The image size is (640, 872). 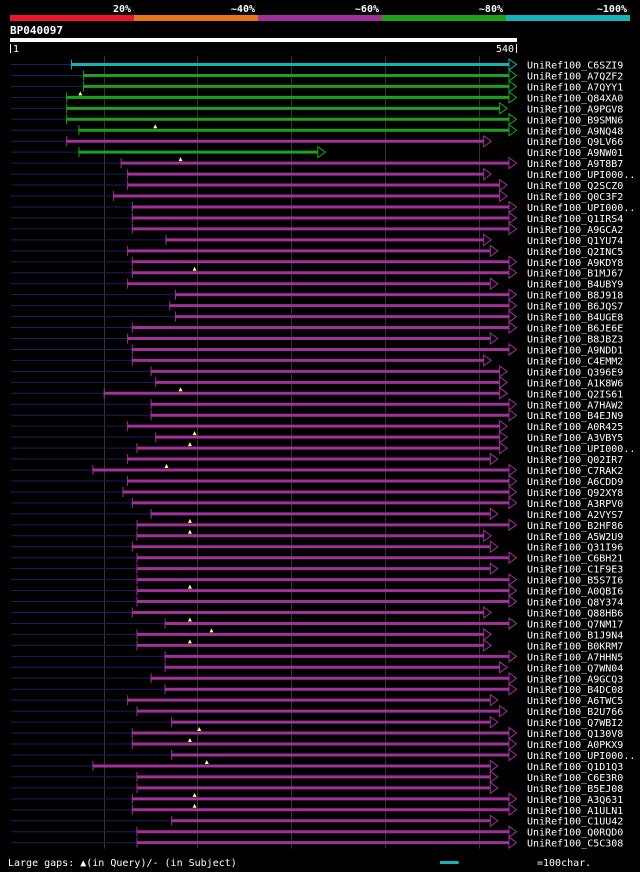 I want to click on hit-row: UniRef100_A2VYS7, so click(x=316, y=514).